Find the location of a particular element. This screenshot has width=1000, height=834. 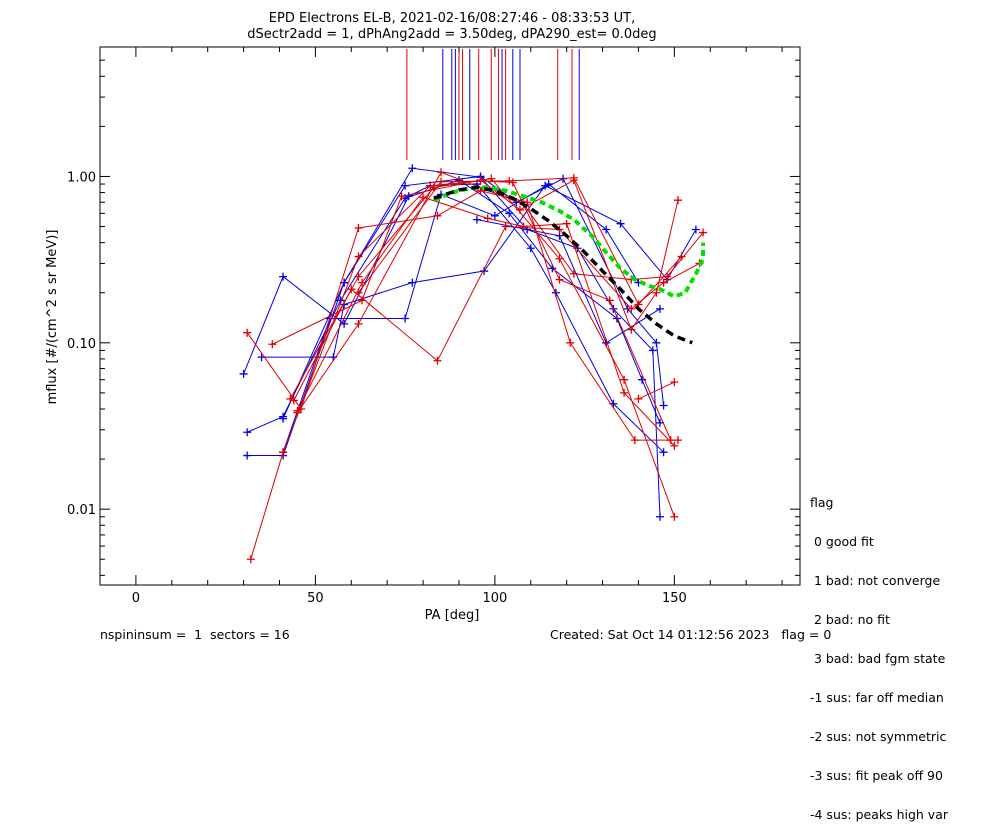

legend-line: 3 bad: bad fgm state is located at coordinates (878, 658).